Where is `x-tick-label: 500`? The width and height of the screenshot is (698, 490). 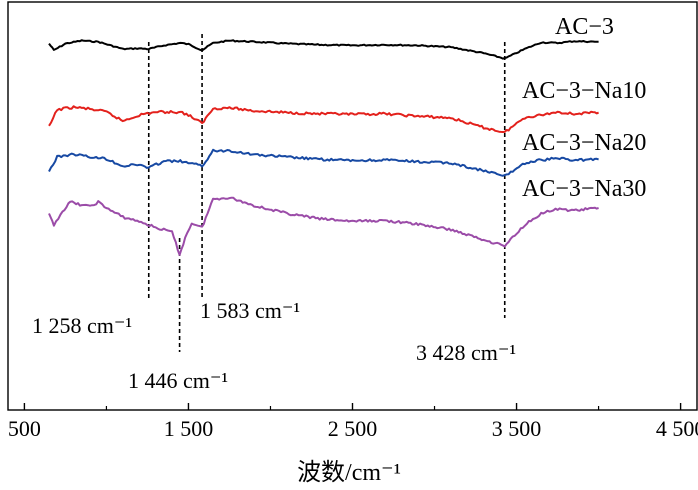 x-tick-label: 500 is located at coordinates (24, 428).